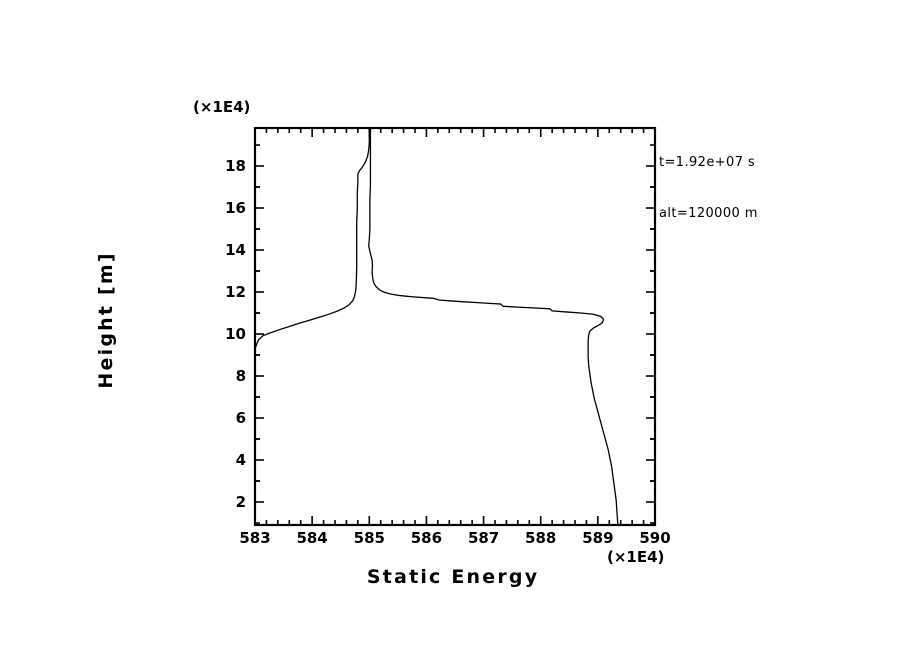 The width and height of the screenshot is (904, 654). Describe the element at coordinates (240, 376) in the screenshot. I see `y-tick-label: 8` at that location.